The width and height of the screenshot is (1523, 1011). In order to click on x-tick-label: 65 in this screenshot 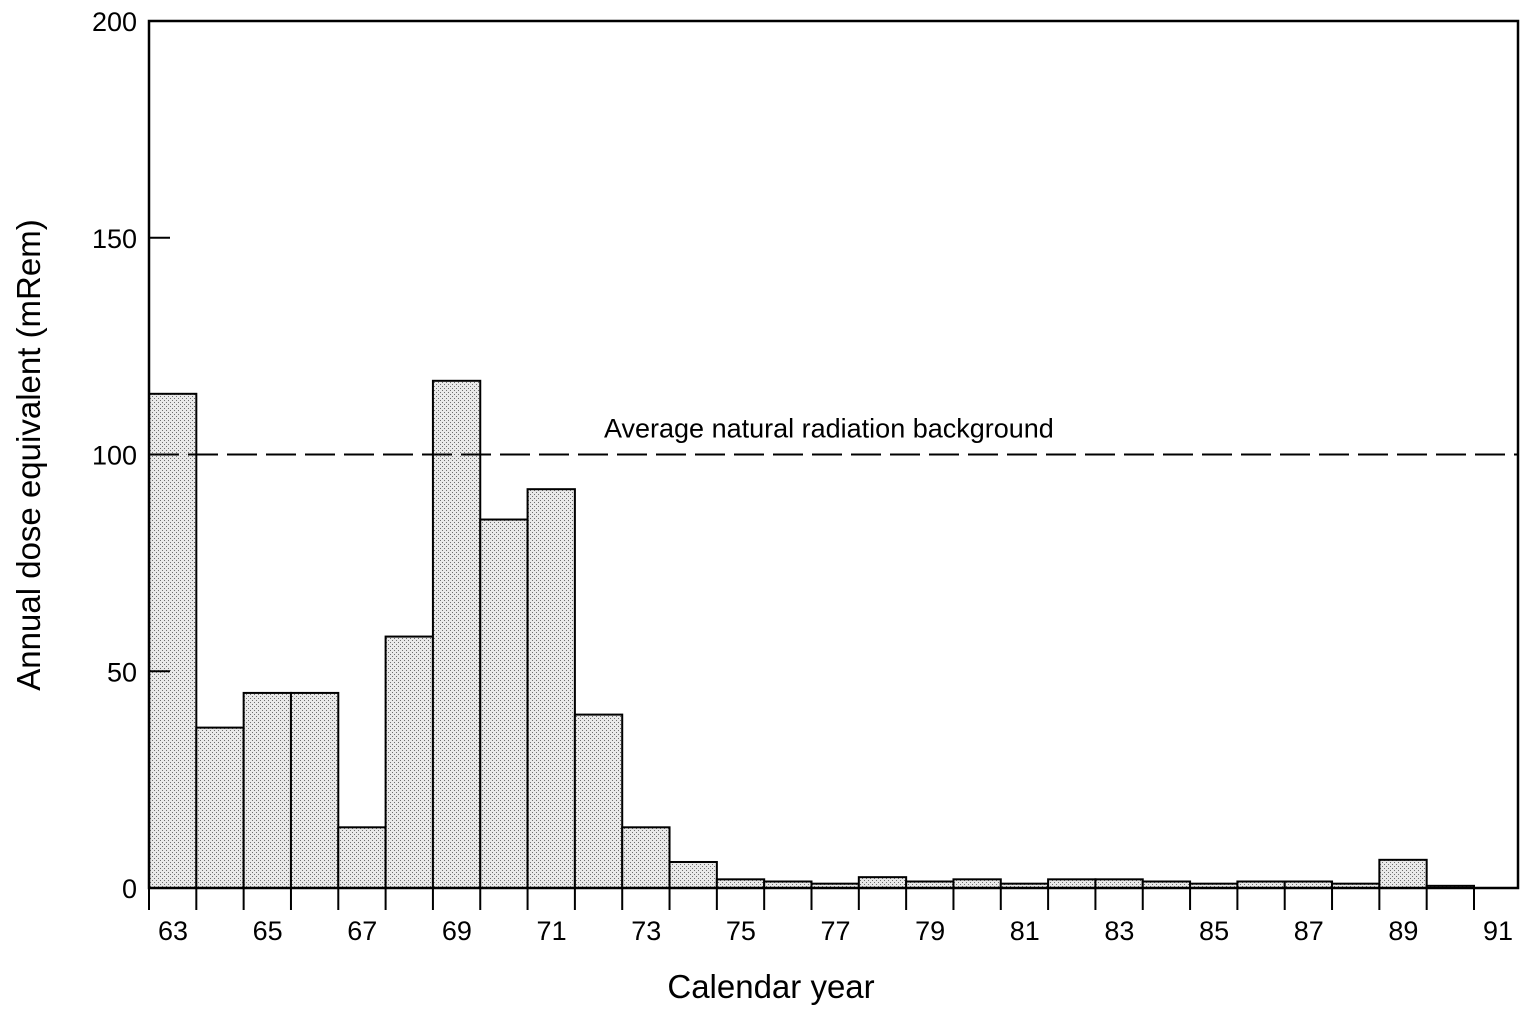, I will do `click(268, 931)`.